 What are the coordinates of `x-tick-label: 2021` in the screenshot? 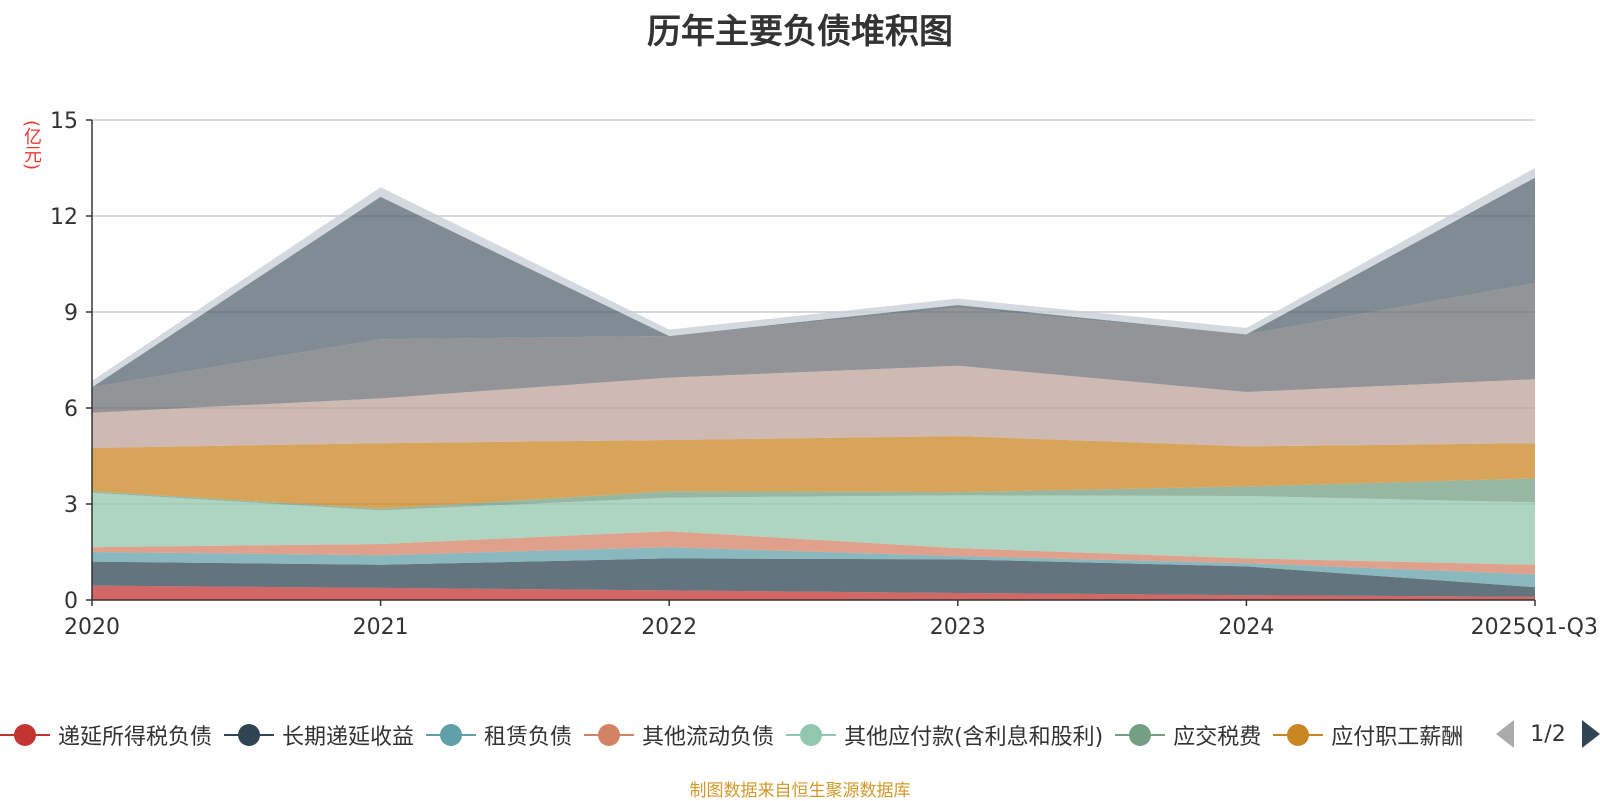 It's located at (381, 627).